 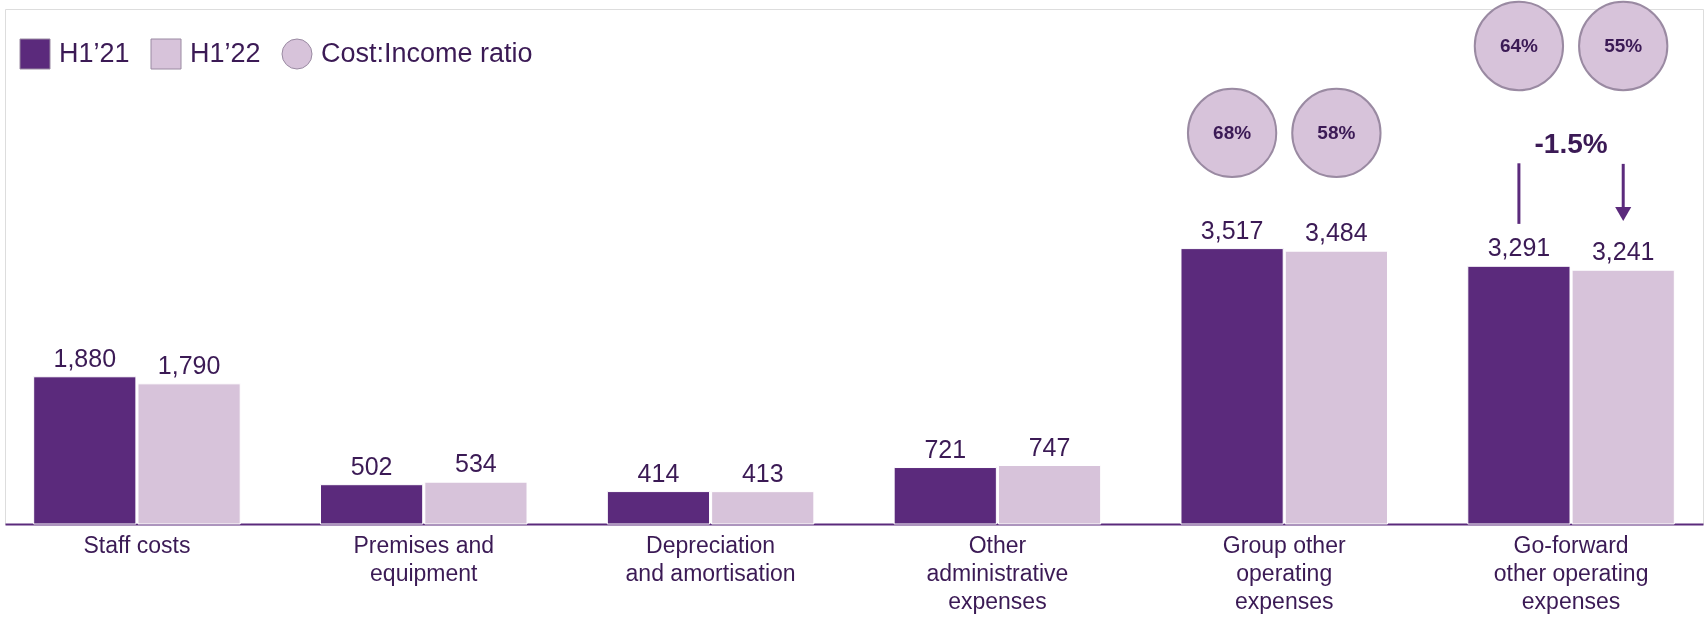 What do you see at coordinates (1623, 45) in the screenshot?
I see `text: 55%` at bounding box center [1623, 45].